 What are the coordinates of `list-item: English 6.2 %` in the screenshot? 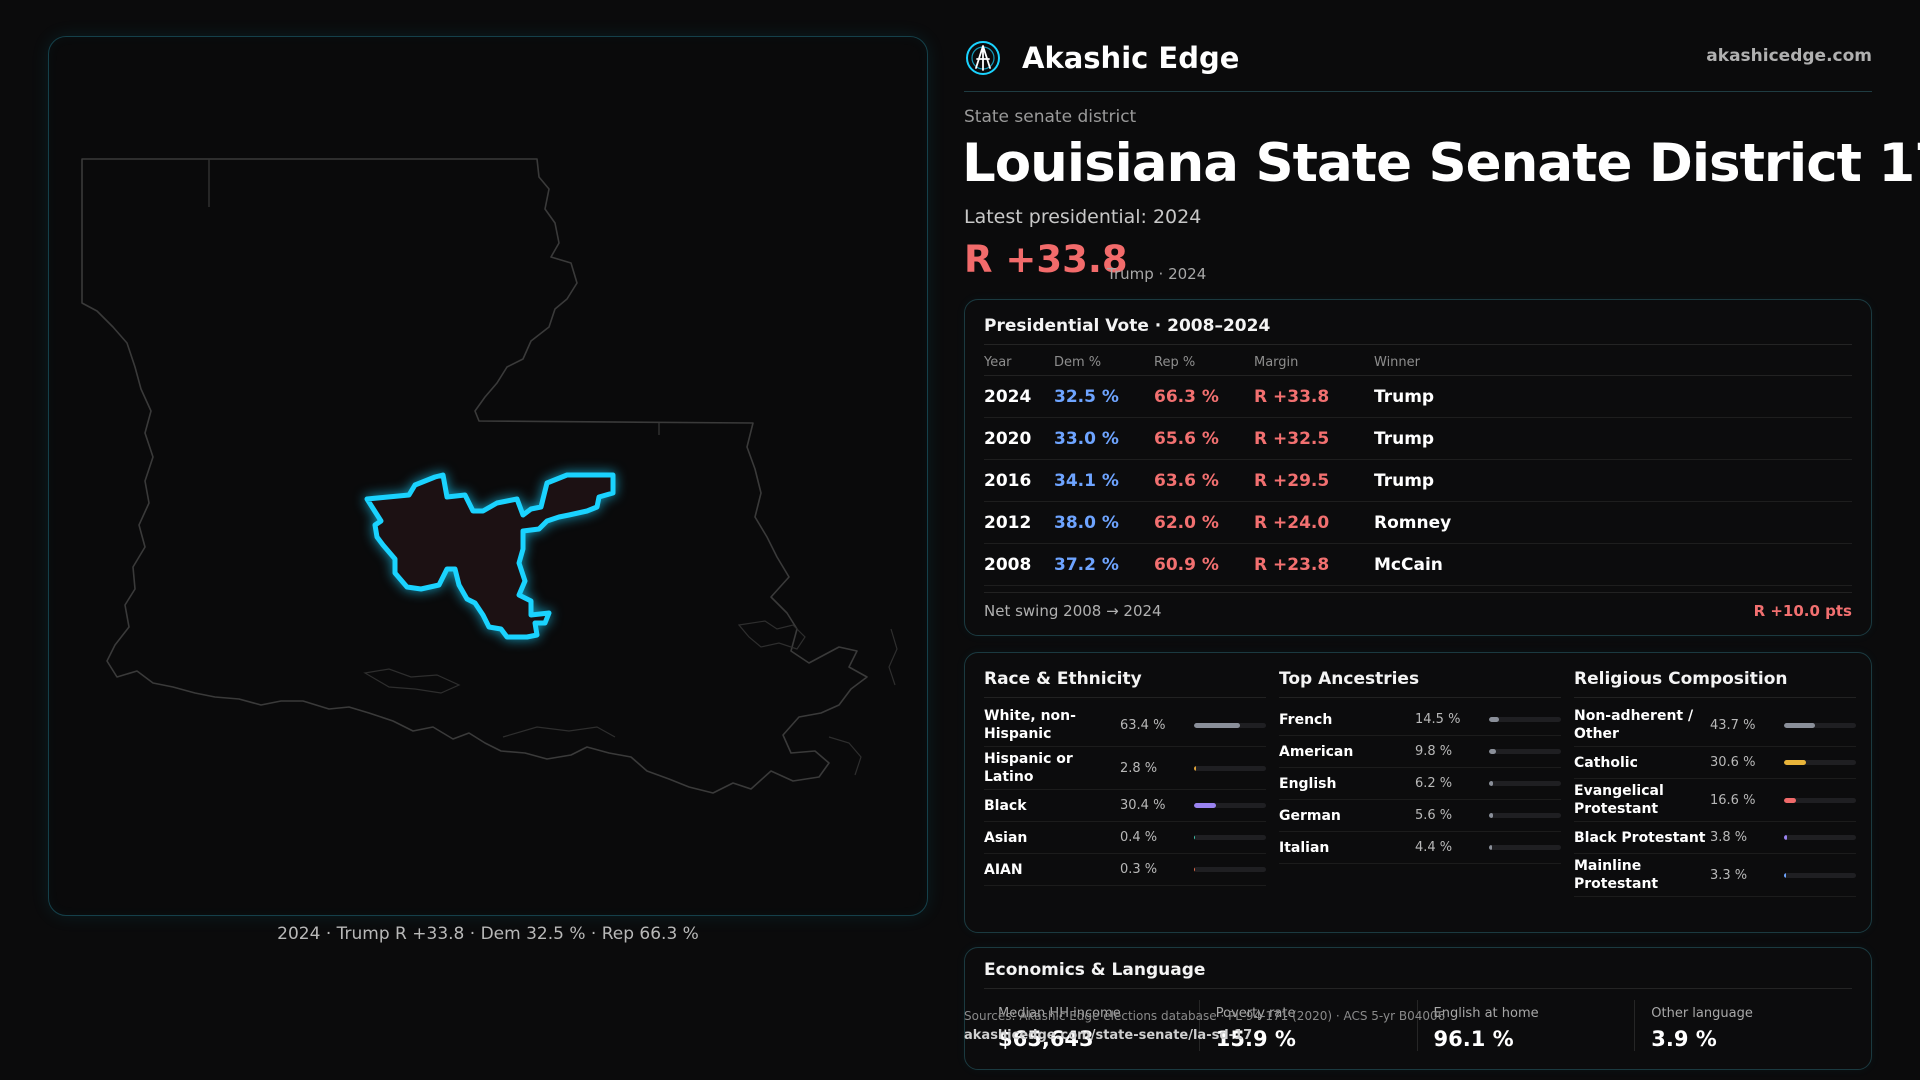 It's located at (1420, 784).